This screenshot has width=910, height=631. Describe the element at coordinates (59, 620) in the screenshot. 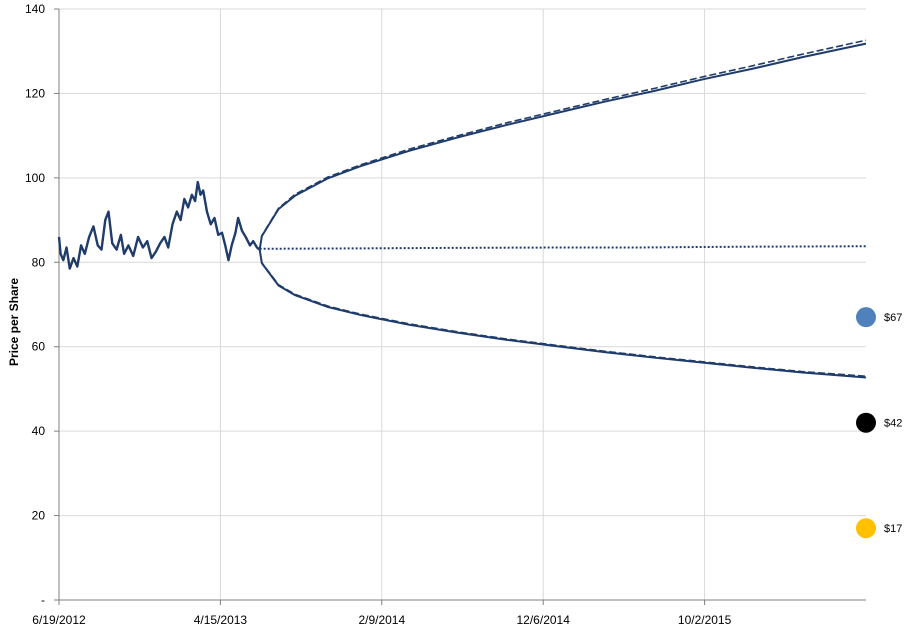

I see `x-tick-label: 6/19/2012` at that location.